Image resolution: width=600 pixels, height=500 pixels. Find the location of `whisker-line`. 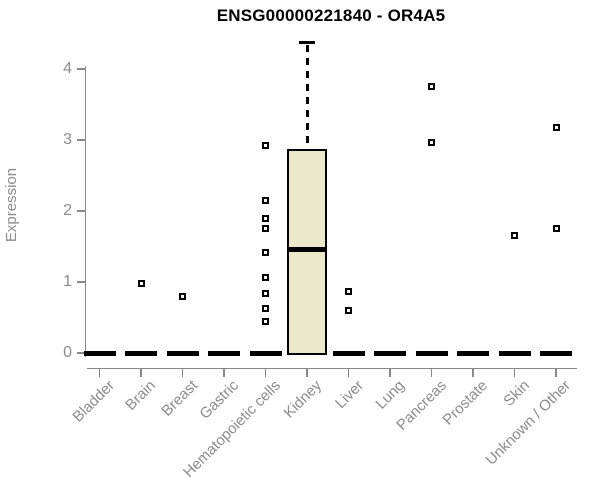

whisker-line is located at coordinates (307, 97).